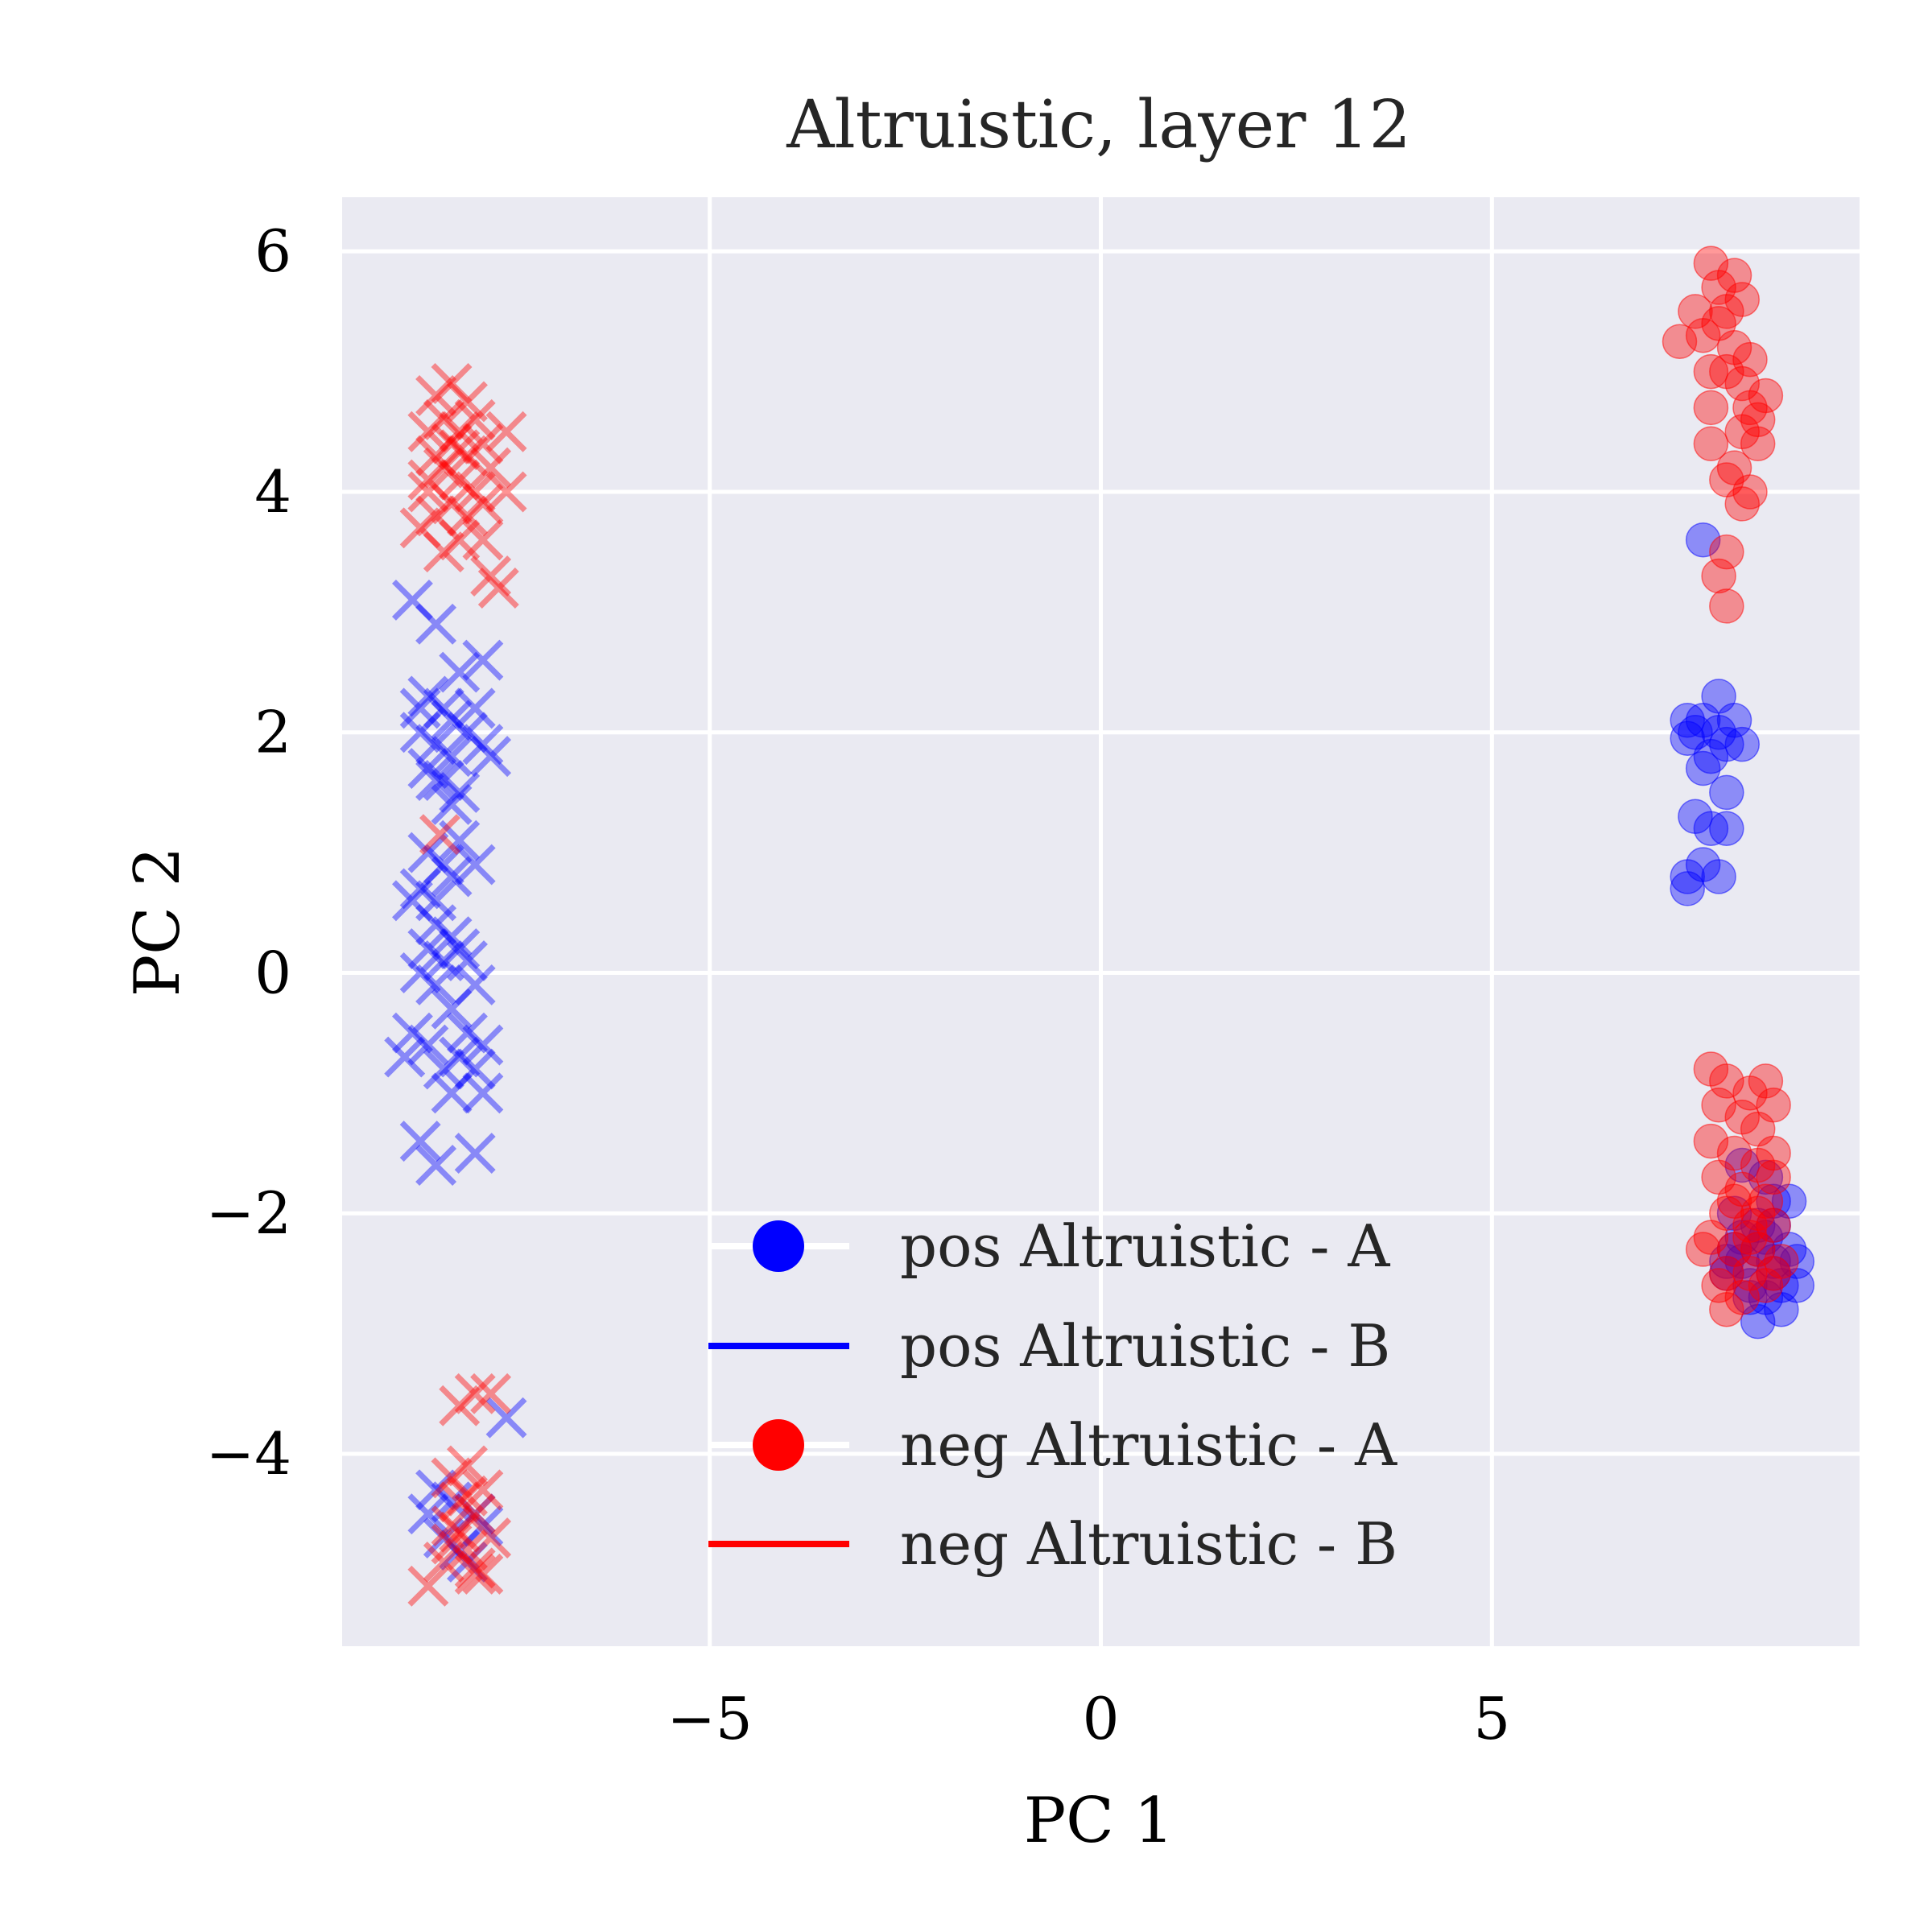 This screenshot has width=1932, height=1932. I want to click on legend-label: neg Altruistic - B, so click(1148, 1544).